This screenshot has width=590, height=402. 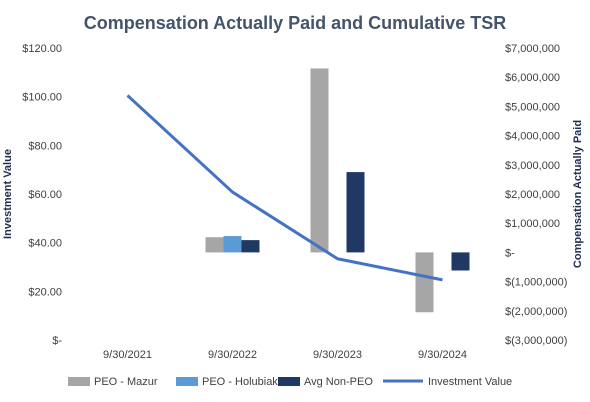 What do you see at coordinates (232, 355) in the screenshot?
I see `x-tick-label: 9/30/2022` at bounding box center [232, 355].